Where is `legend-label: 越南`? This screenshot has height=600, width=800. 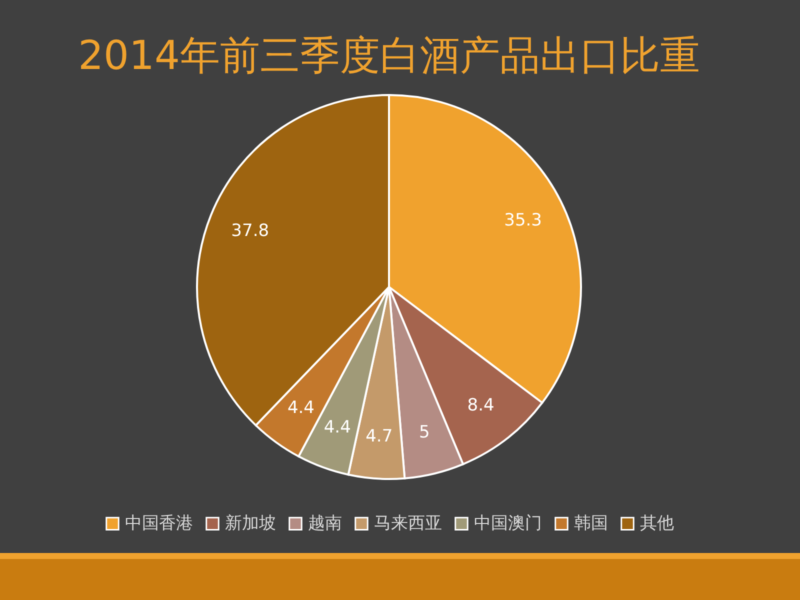
legend-label: 越南 is located at coordinates (325, 524).